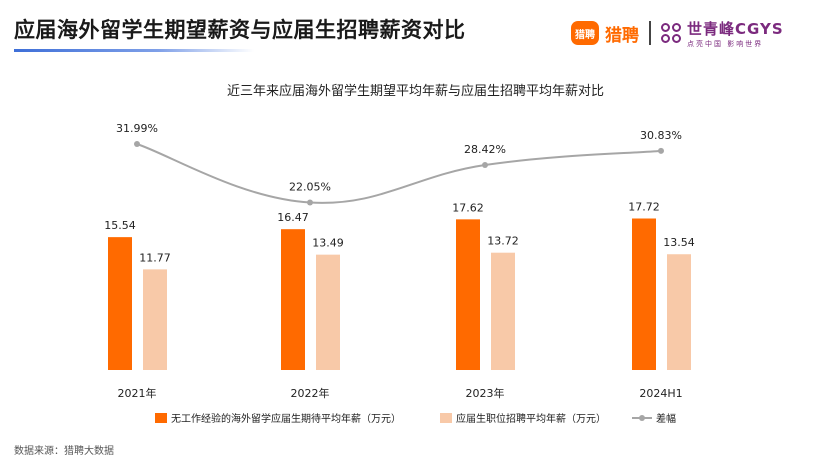  I want to click on gap-label-2: 28.42%, so click(485, 149).